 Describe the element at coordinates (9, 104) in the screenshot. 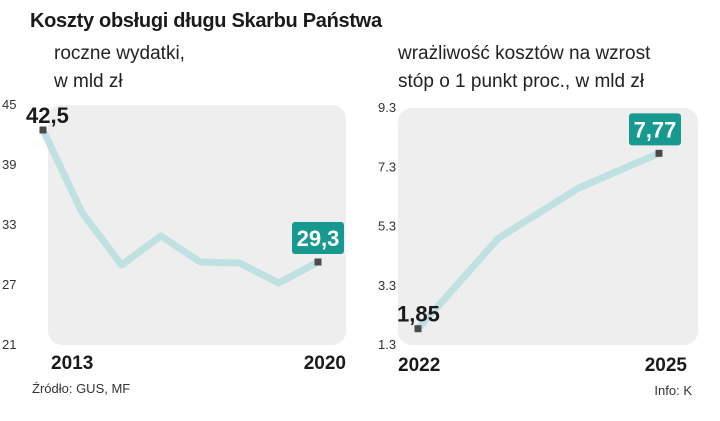

I see `left-y-tick-label: 45` at that location.